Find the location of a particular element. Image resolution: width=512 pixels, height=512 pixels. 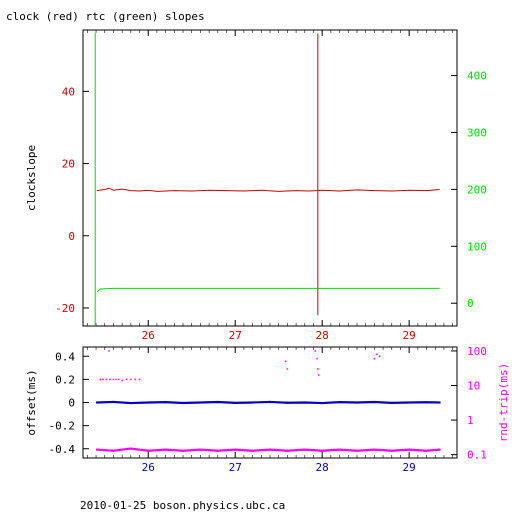

y2-axis-label: rnd-trip(ms) is located at coordinates (503, 402).